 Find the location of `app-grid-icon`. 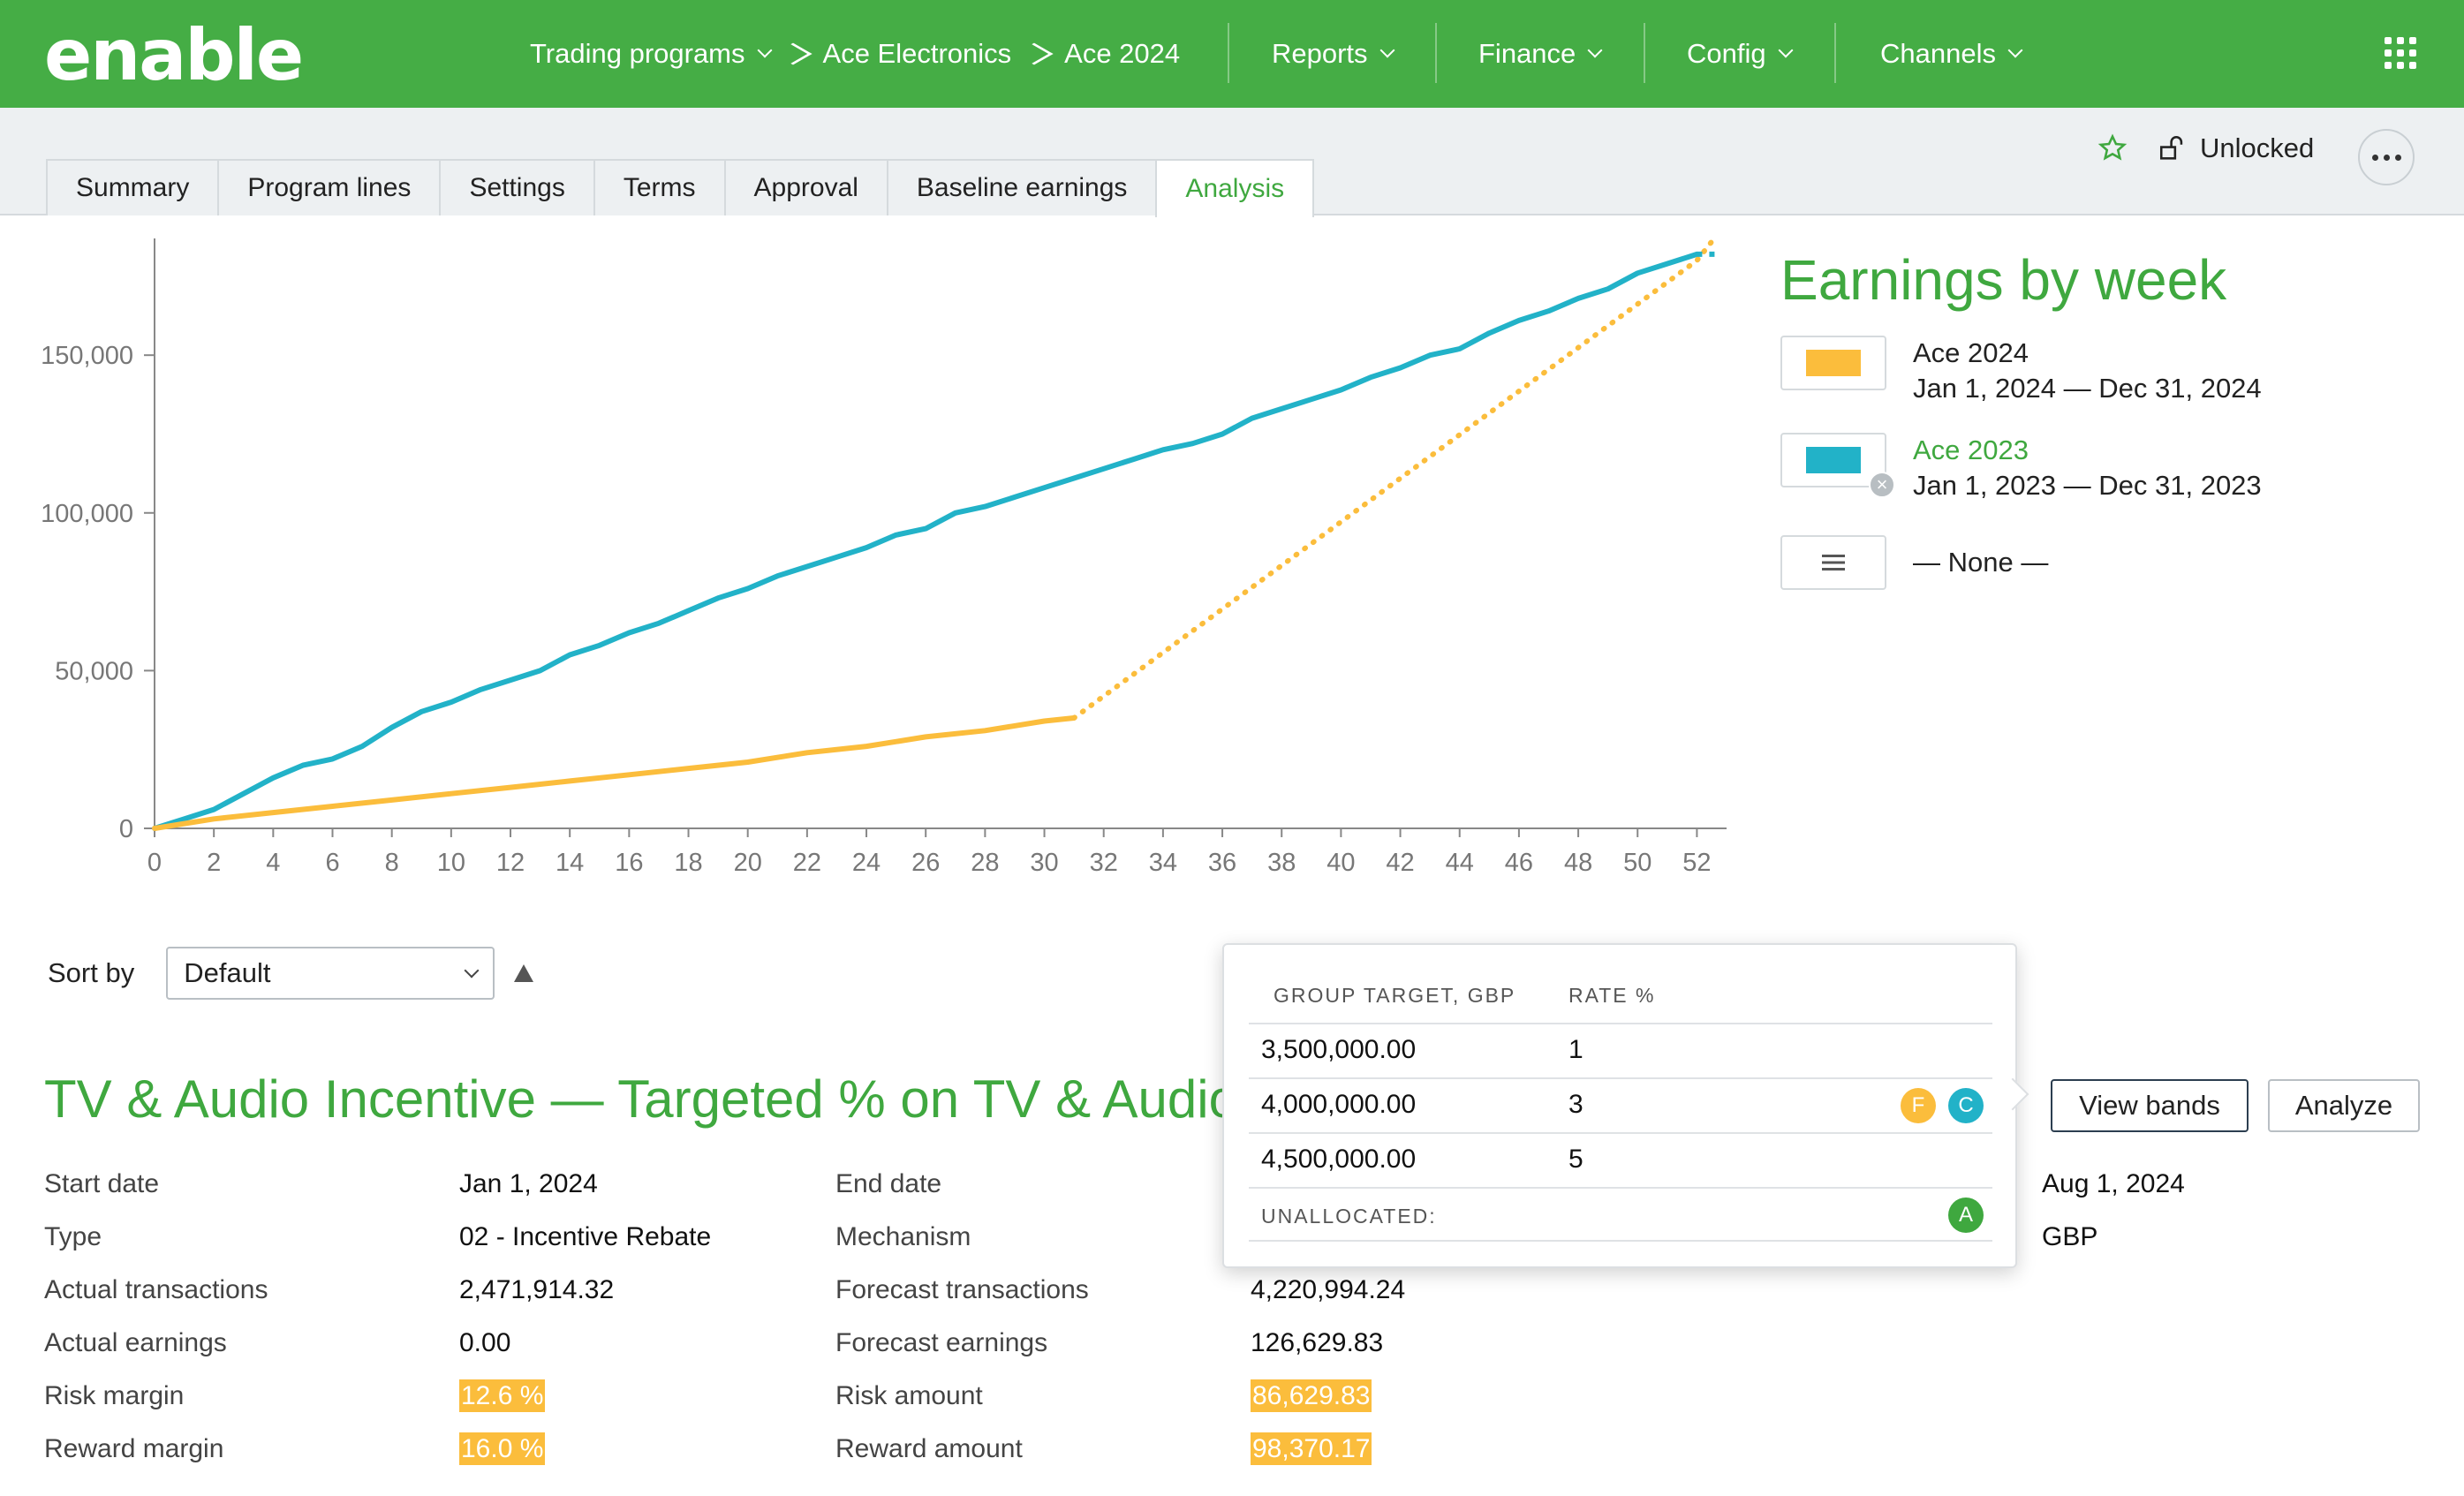

app-grid-icon is located at coordinates (2400, 53).